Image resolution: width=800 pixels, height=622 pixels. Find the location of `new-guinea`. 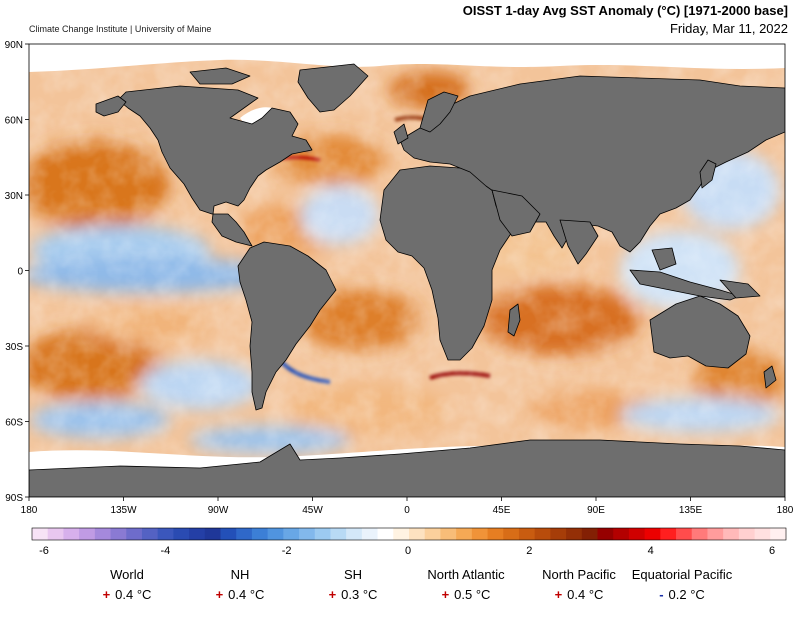

new-guinea is located at coordinates (740, 289).